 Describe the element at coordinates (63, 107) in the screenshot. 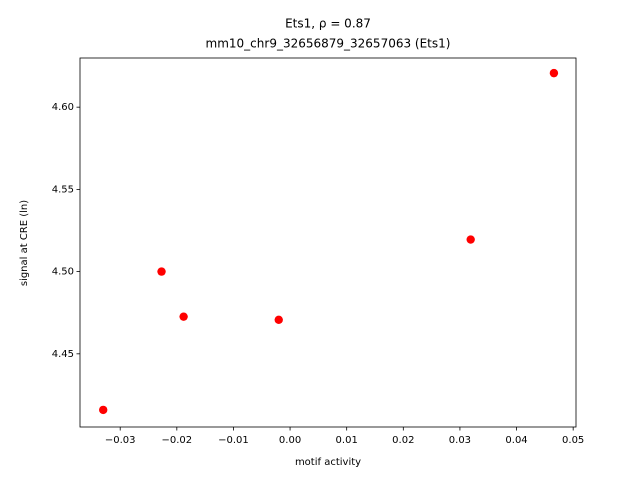

I see `y-tick-label: 4.60` at that location.